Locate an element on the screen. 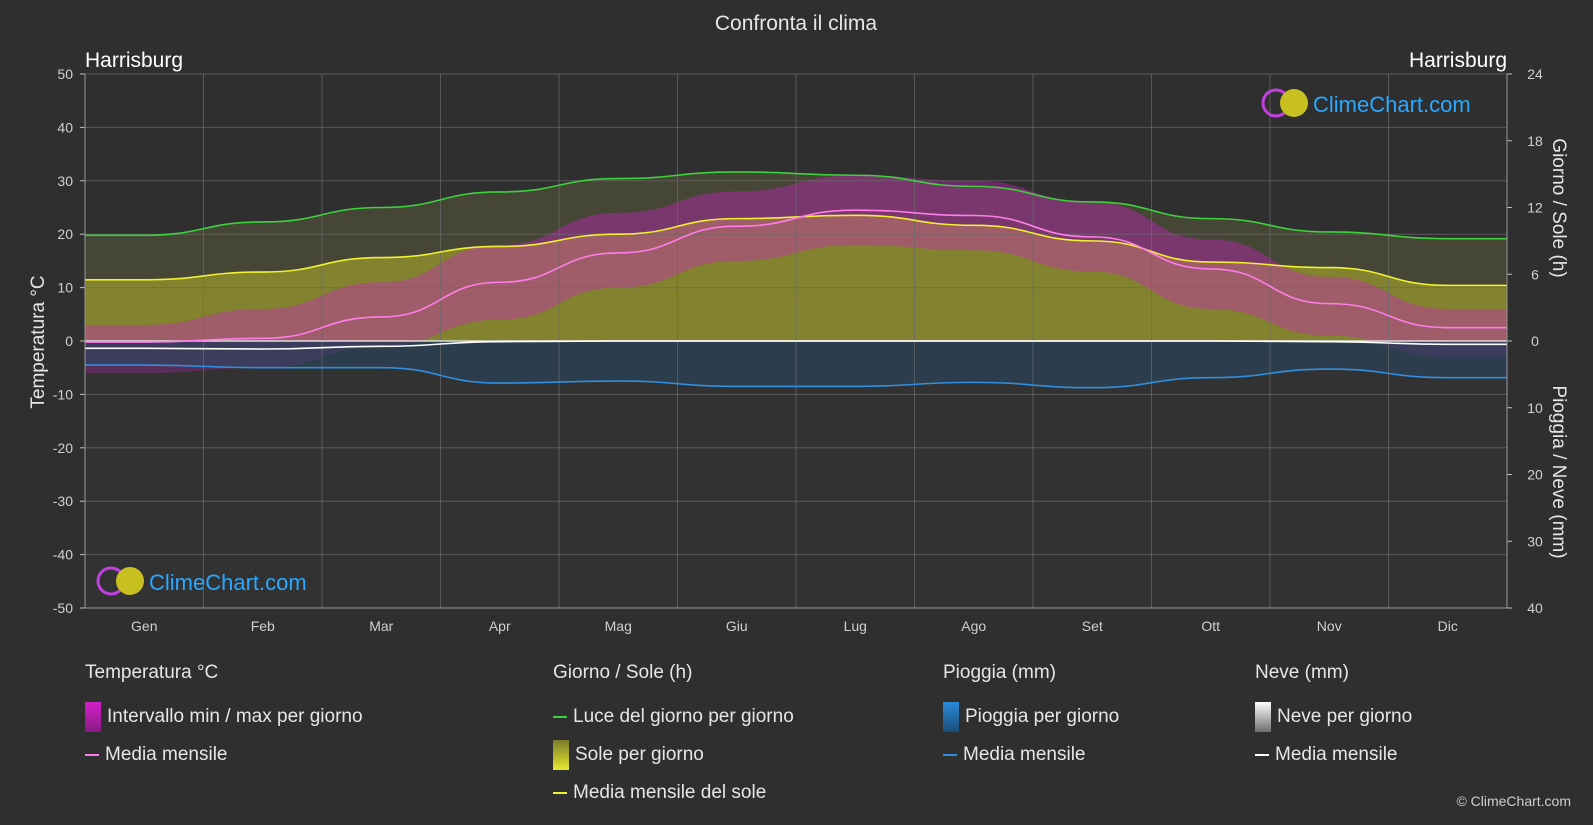  right-hours-tick-label: 12 is located at coordinates (1535, 208).